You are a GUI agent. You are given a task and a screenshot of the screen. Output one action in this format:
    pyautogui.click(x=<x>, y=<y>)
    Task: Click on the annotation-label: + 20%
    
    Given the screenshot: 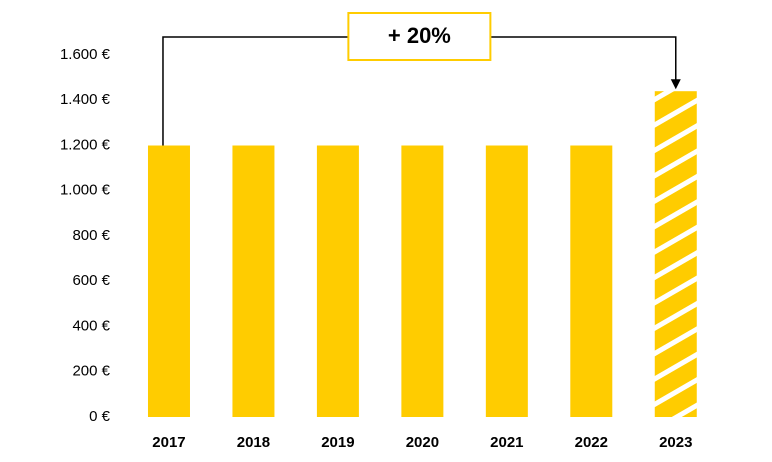 What is the action you would take?
    pyautogui.click(x=419, y=35)
    